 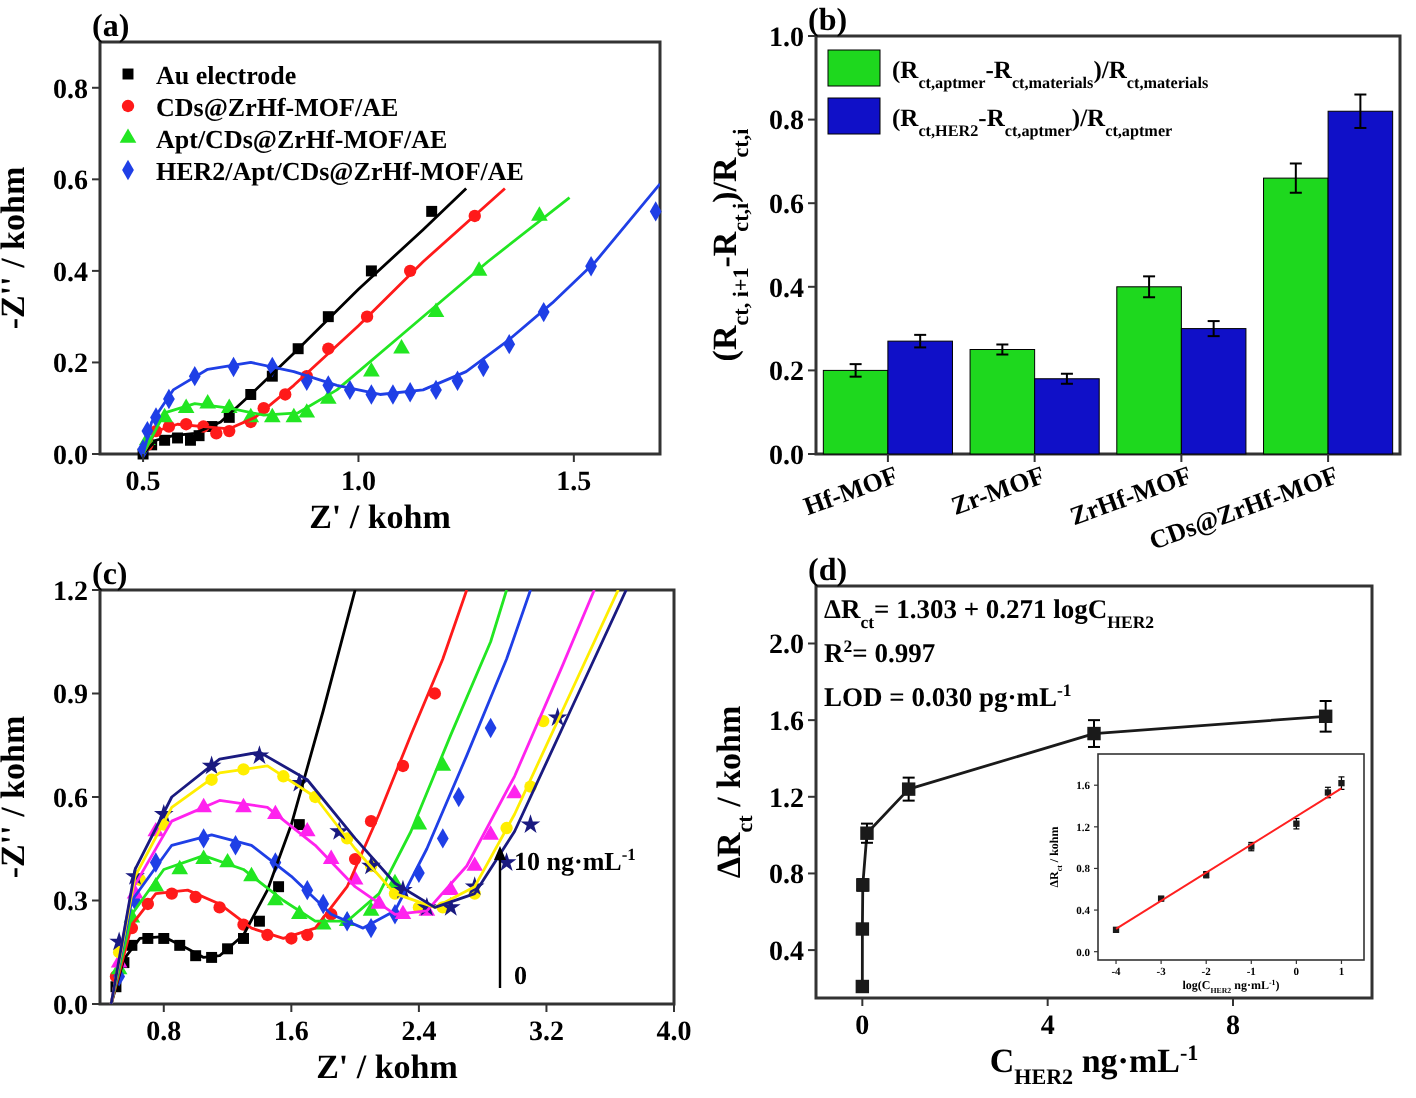 I want to click on y-tick-label: 1.0, so click(x=786, y=38).